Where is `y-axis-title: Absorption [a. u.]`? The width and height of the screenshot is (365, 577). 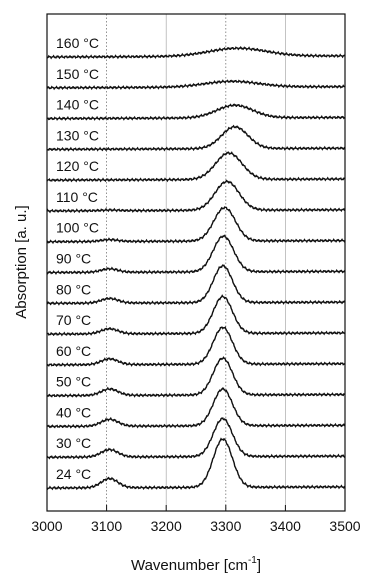 y-axis-title: Absorption [a. u.] is located at coordinates (21, 261).